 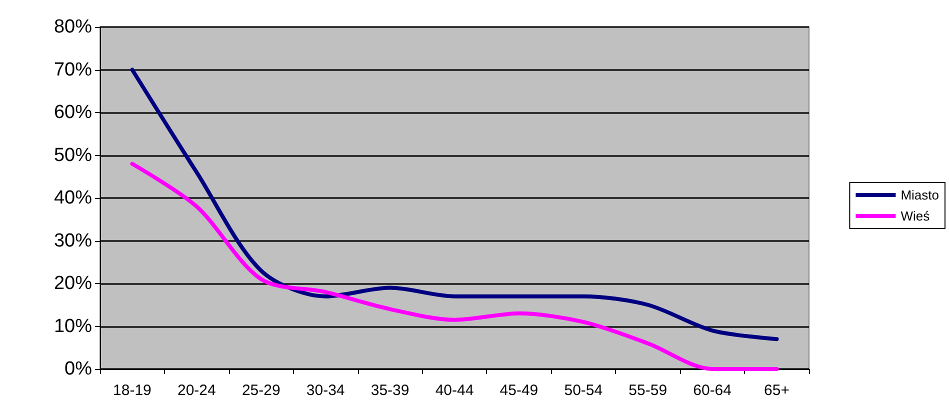 I want to click on x-tick-label: 40-44, so click(x=454, y=390).